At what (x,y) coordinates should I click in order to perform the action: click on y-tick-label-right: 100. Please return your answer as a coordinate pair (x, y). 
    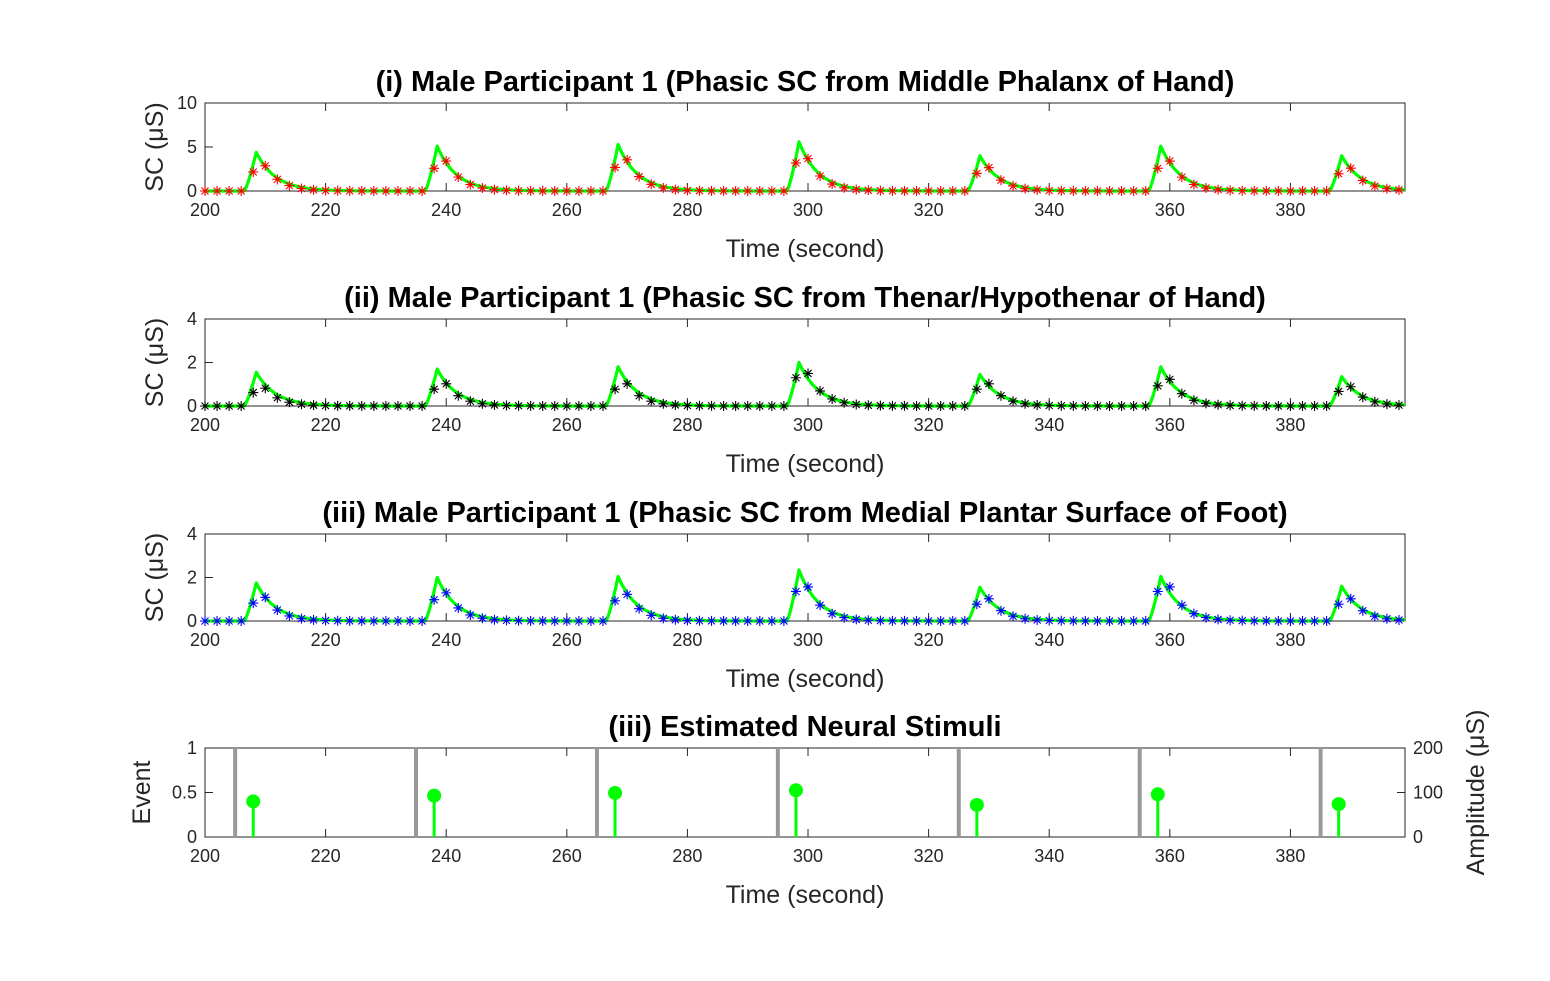
    Looking at the image, I should click on (1428, 793).